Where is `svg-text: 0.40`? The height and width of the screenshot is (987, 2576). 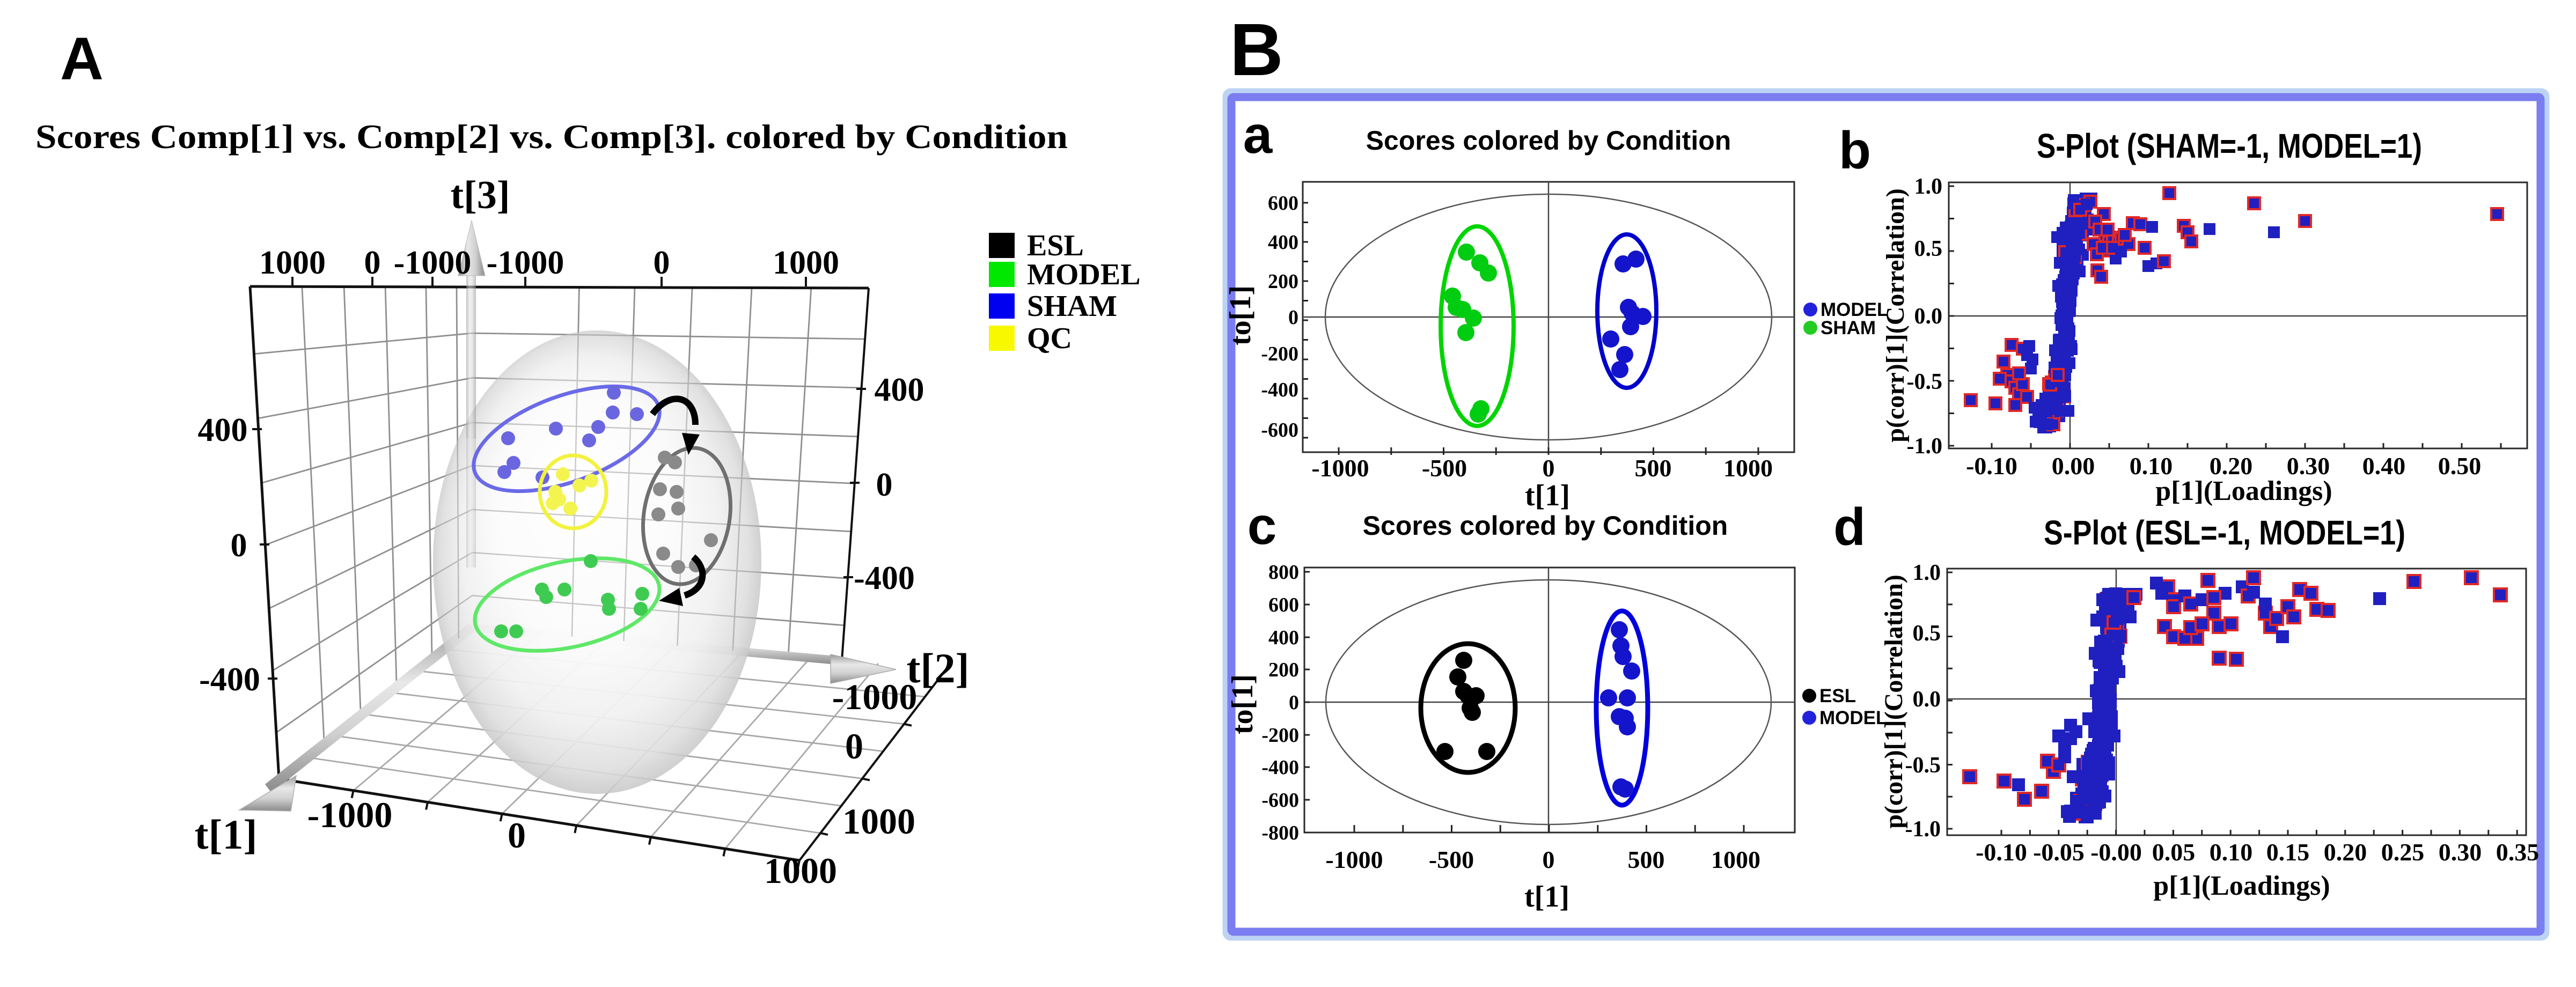 svg-text: 0.40 is located at coordinates (2384, 466).